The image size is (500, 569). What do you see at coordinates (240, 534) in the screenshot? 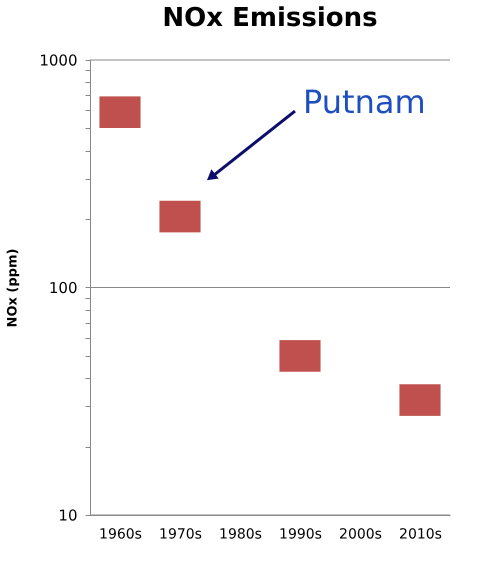
I see `x-tick-label: 1980s` at bounding box center [240, 534].